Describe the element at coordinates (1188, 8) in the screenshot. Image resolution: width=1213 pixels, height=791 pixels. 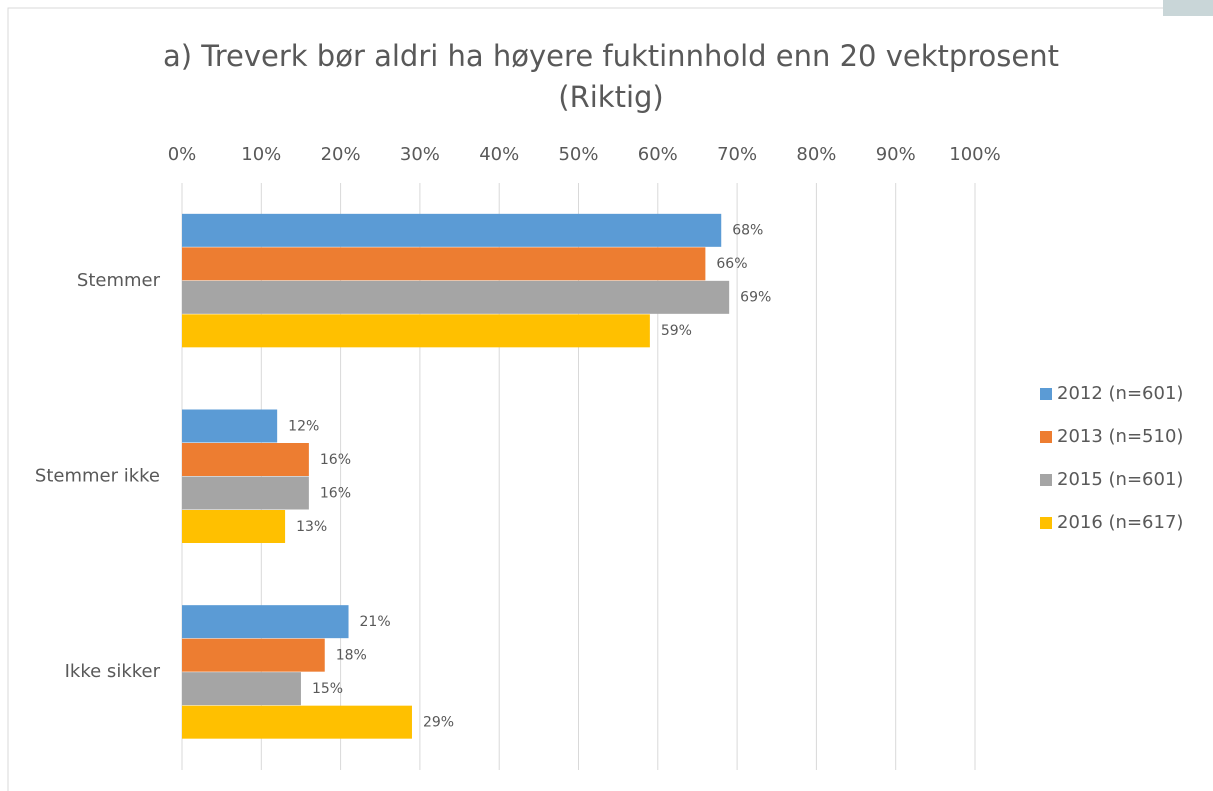
I see `corner-image` at that location.